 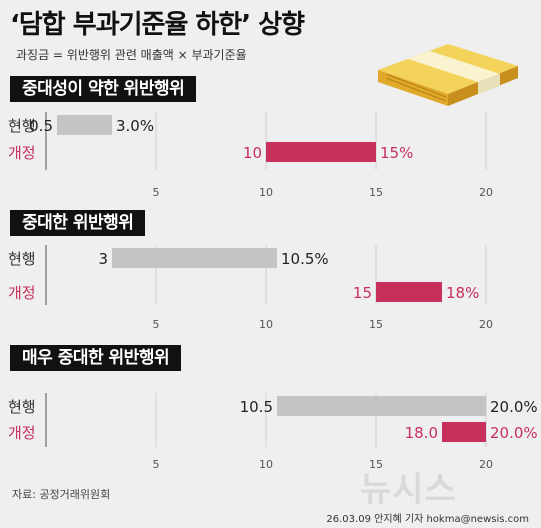 What do you see at coordinates (252, 153) in the screenshot?
I see `bar-start-label: 10` at bounding box center [252, 153].